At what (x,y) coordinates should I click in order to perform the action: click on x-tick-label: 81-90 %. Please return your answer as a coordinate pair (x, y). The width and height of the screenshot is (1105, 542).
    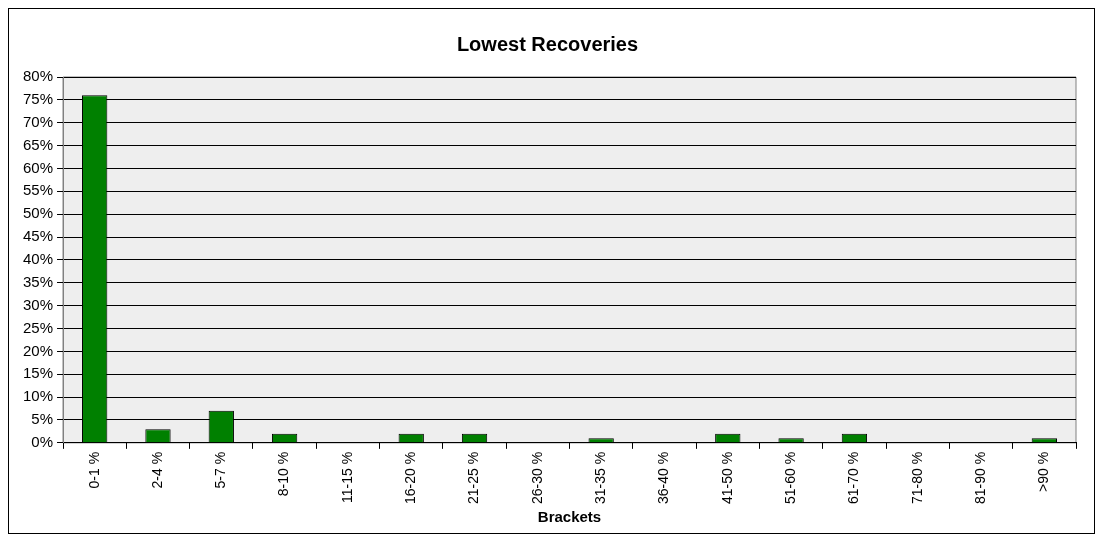
    Looking at the image, I should click on (979, 478).